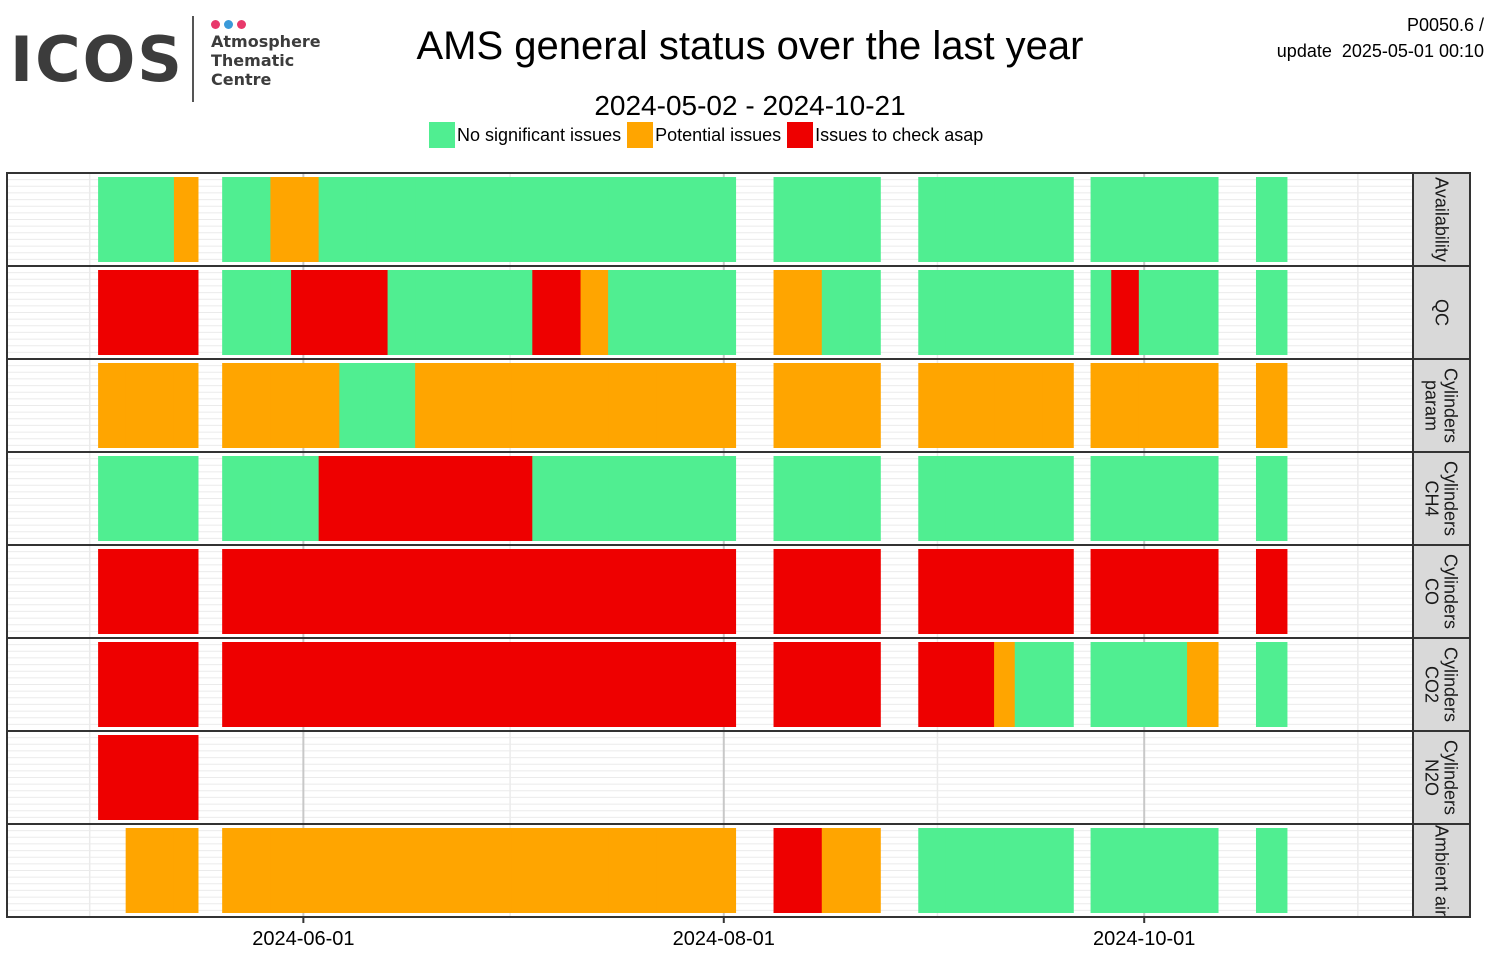 This screenshot has height=963, width=1500. I want to click on facet-label-line: Cylinders, so click(1451, 684).